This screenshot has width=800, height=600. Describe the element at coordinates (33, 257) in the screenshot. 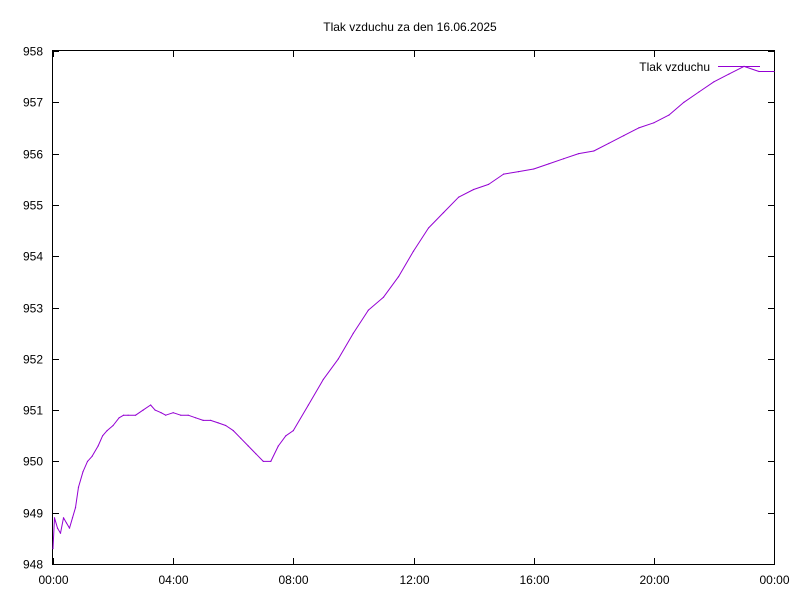

I see `y-tick-label: 954` at that location.